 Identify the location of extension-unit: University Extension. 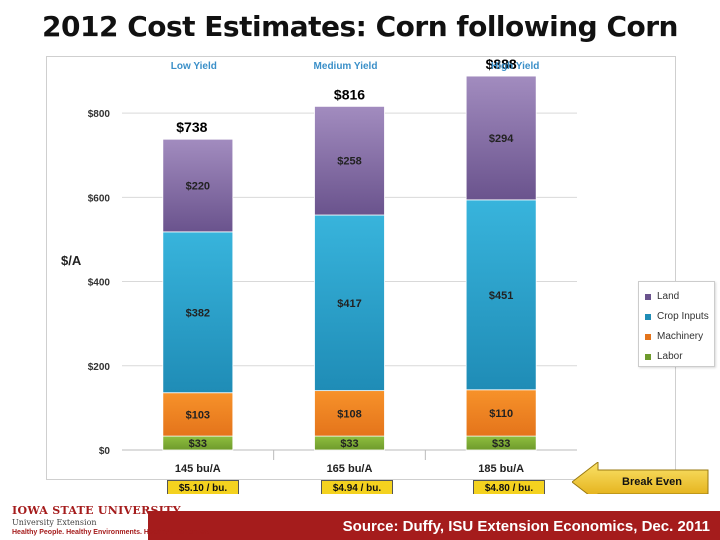
(54, 522).